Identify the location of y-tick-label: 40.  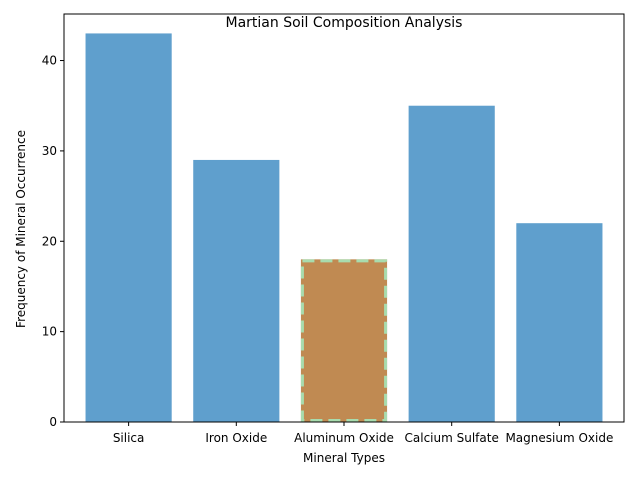
(49, 61).